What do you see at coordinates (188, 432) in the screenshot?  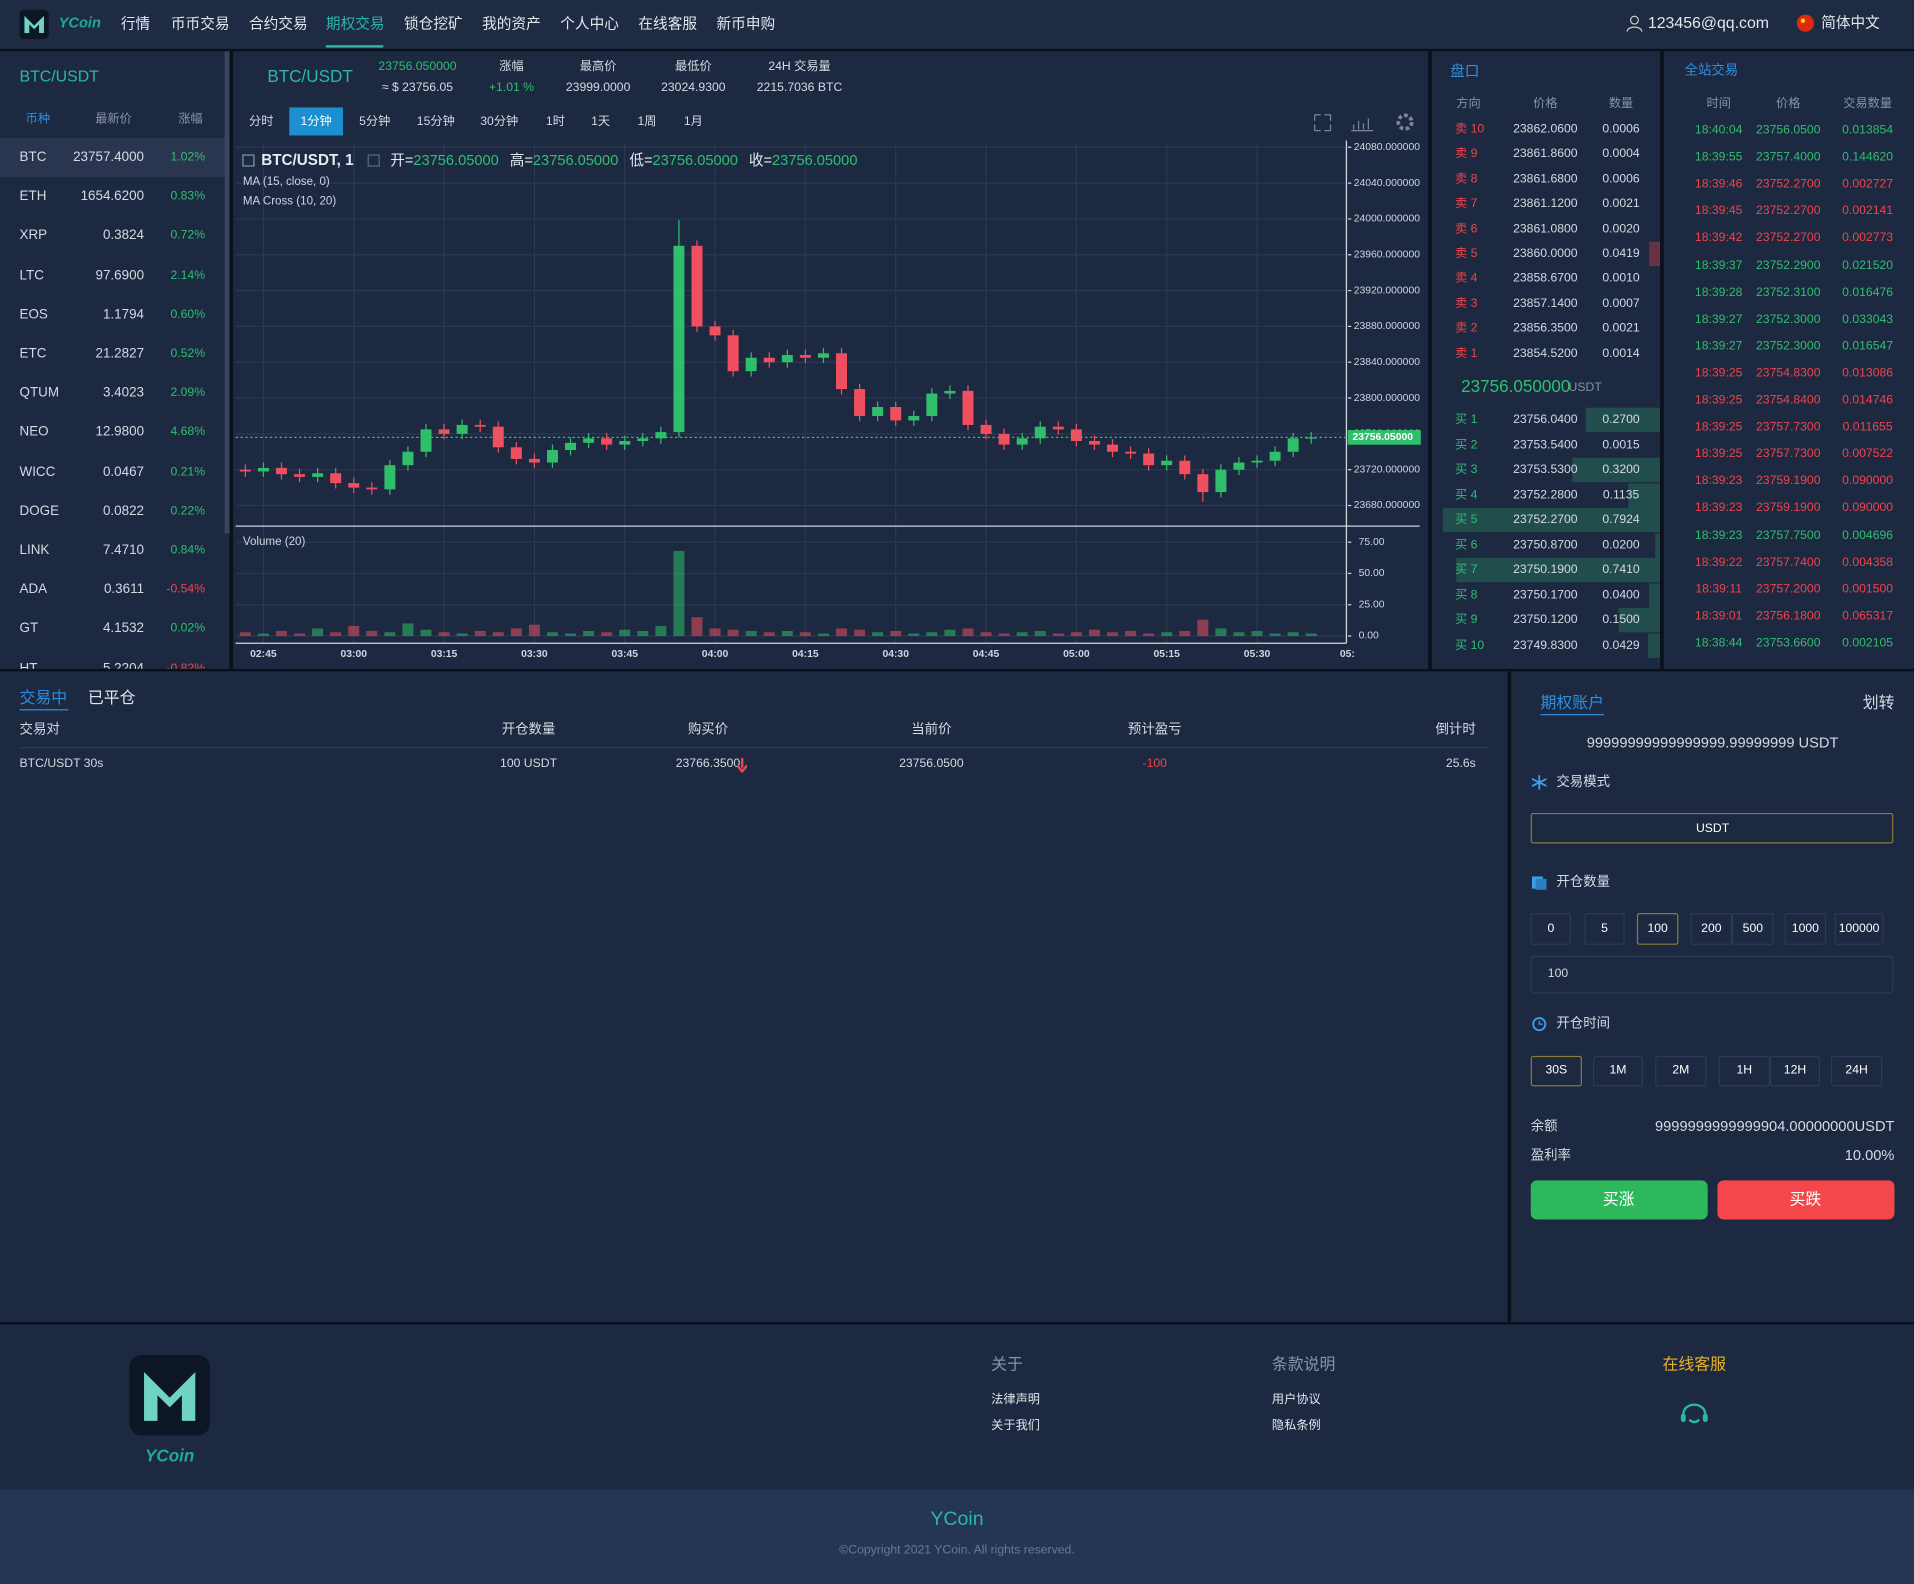 I see `coin-change: 4.68%` at bounding box center [188, 432].